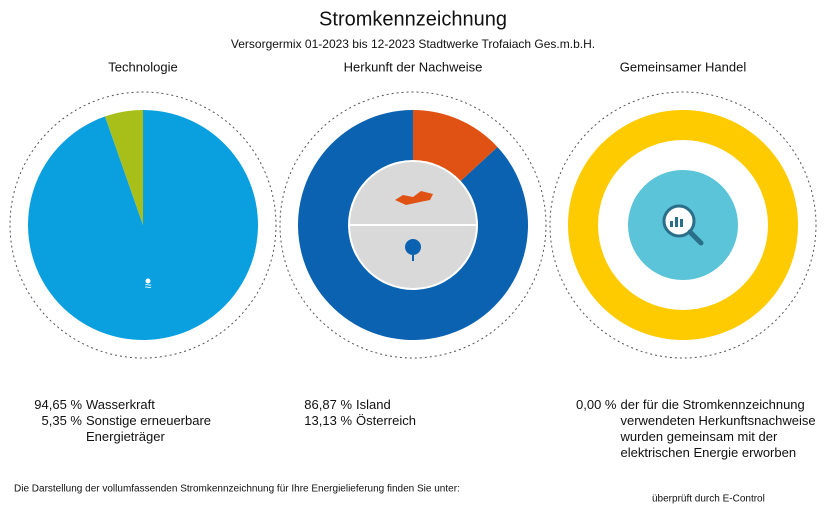  I want to click on legend-value: 5,35 %, so click(61, 420).